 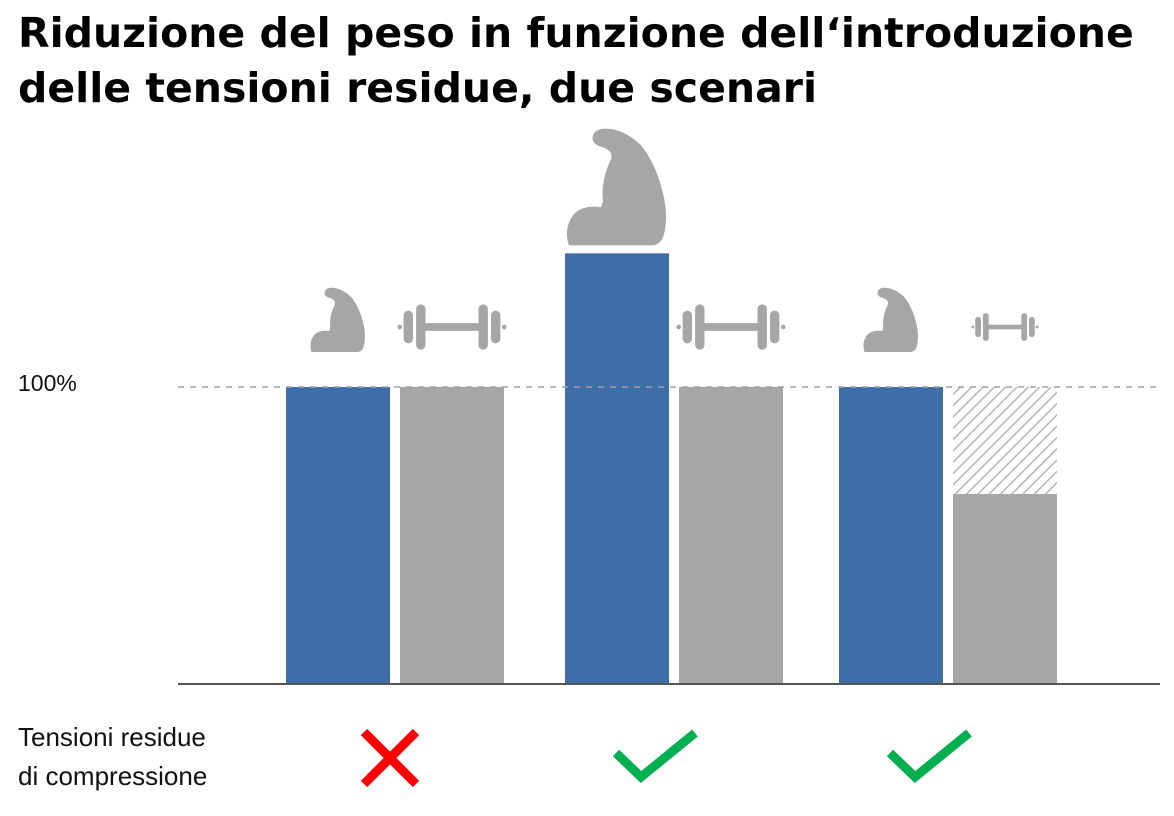 What do you see at coordinates (891, 535) in the screenshot?
I see `bar-group-3-strength` at bounding box center [891, 535].